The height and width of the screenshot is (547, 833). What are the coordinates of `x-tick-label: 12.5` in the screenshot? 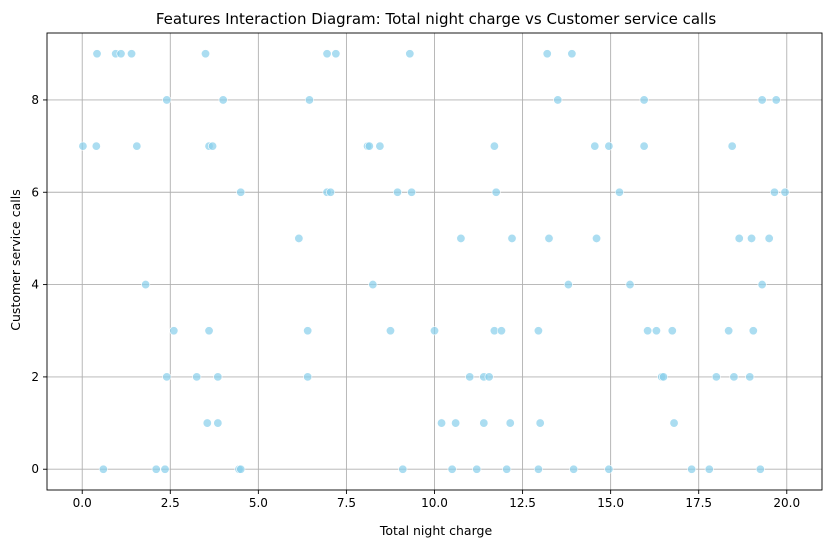 It's located at (522, 503).